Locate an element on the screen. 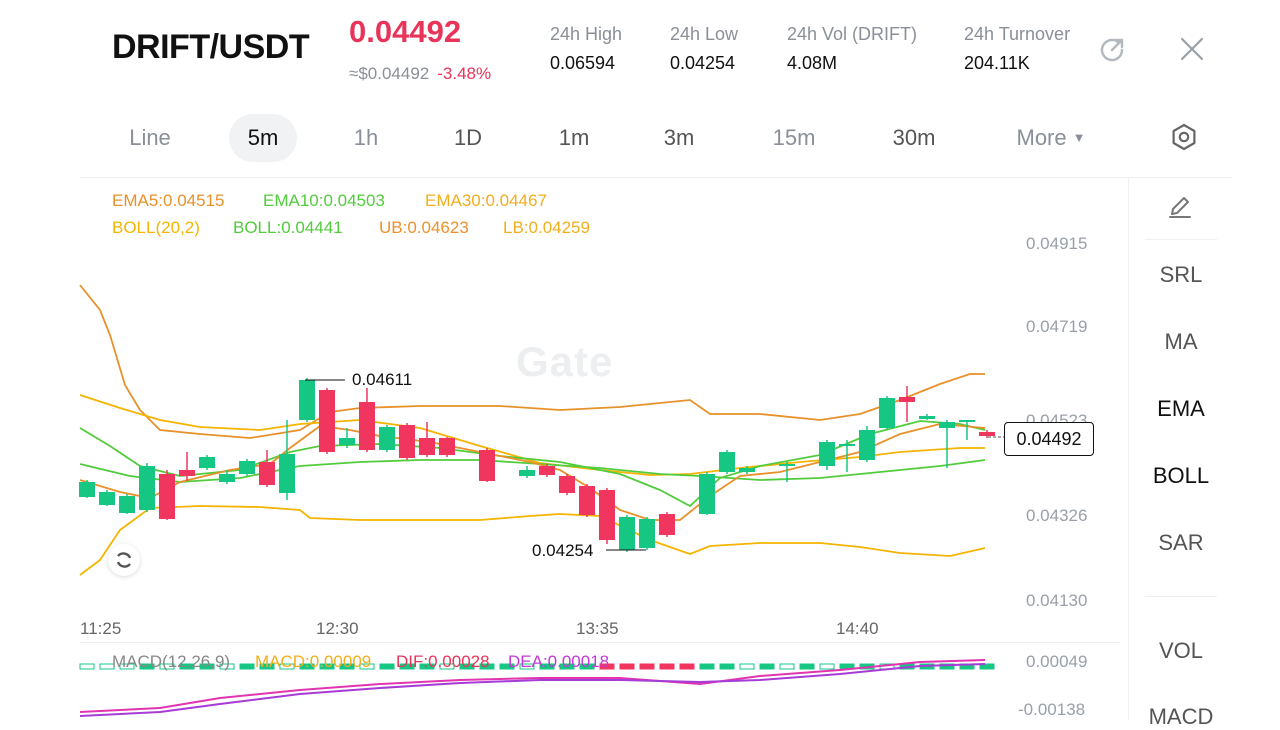 The image size is (1280, 730). low-marker-label: 0.04254 is located at coordinates (563, 550).